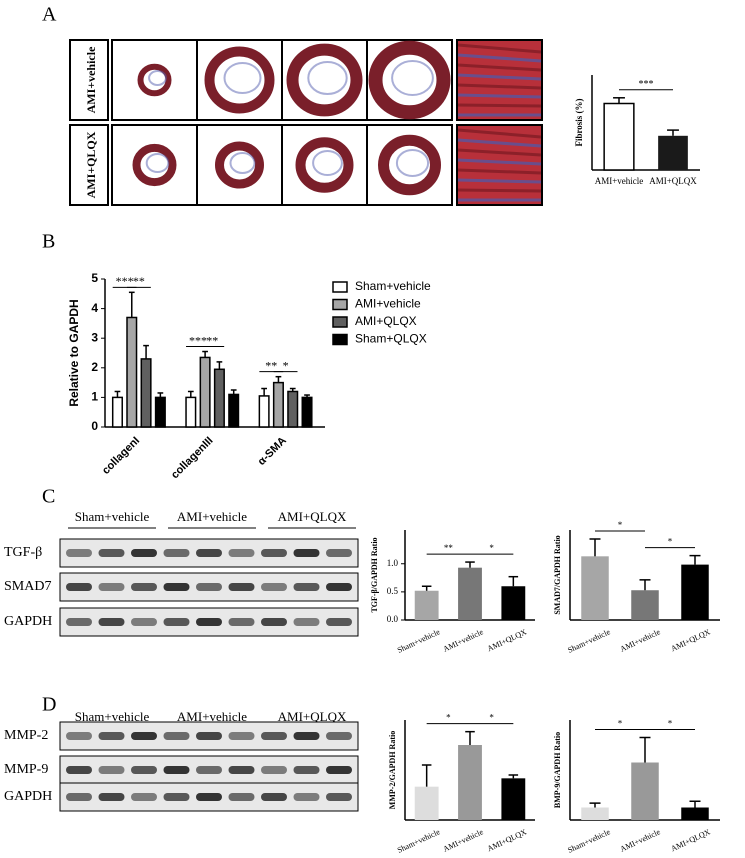  I want to click on panel-label: D, so click(49, 705).